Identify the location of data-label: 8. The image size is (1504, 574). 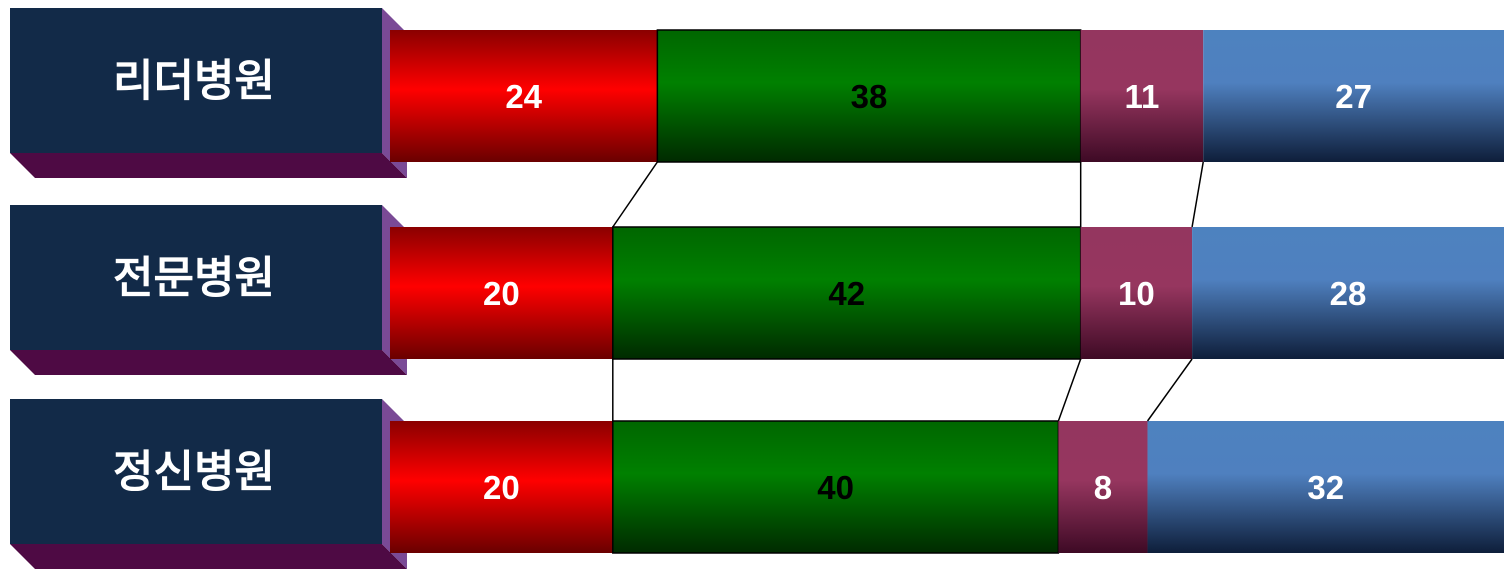
(1103, 487).